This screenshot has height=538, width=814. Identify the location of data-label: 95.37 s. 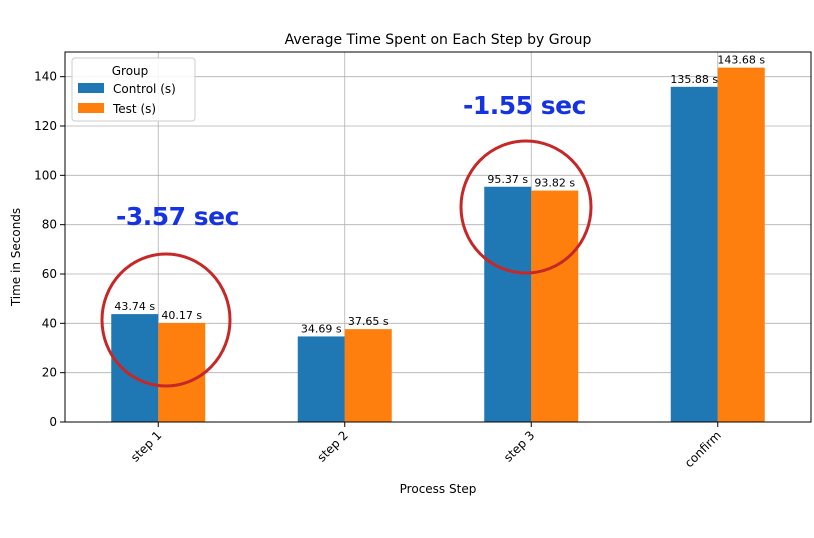
(507, 179).